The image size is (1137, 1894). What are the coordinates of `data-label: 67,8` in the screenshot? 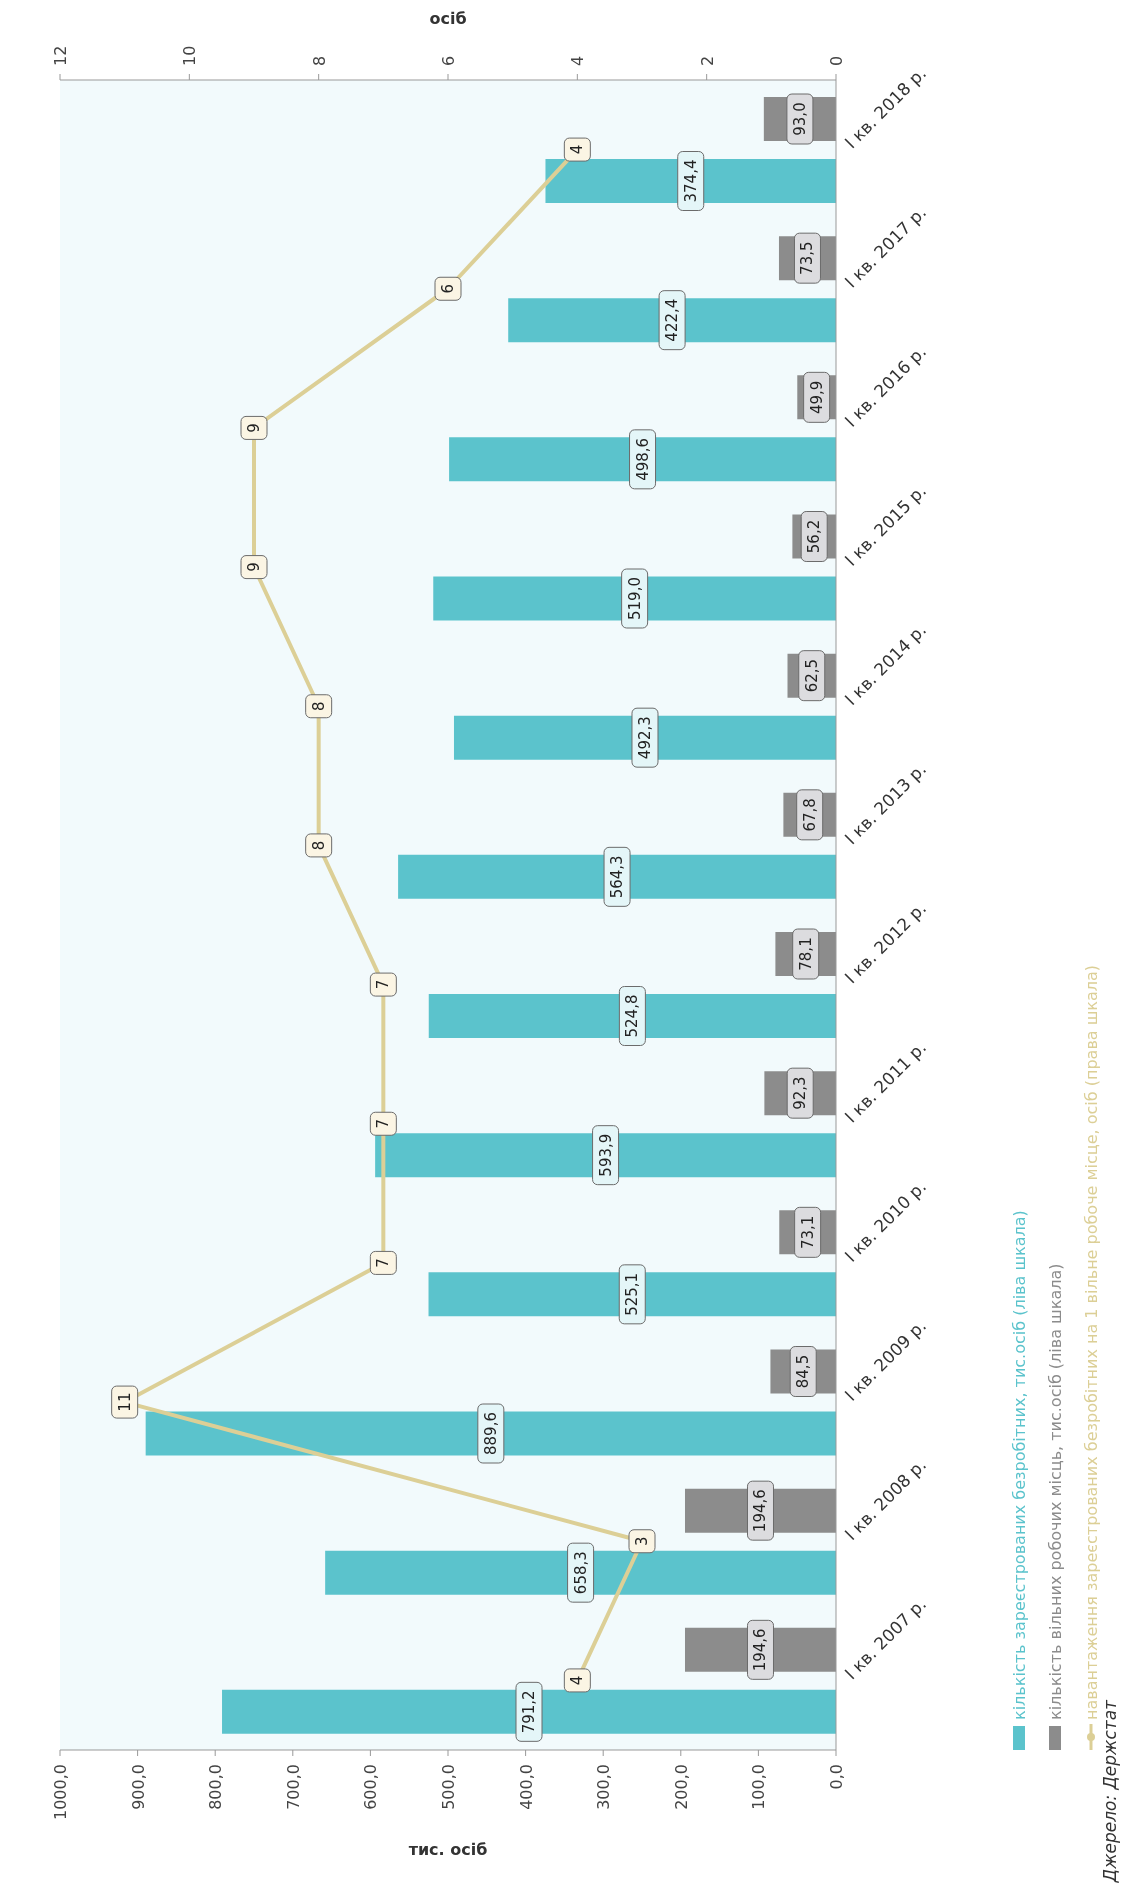 It's located at (809, 815).